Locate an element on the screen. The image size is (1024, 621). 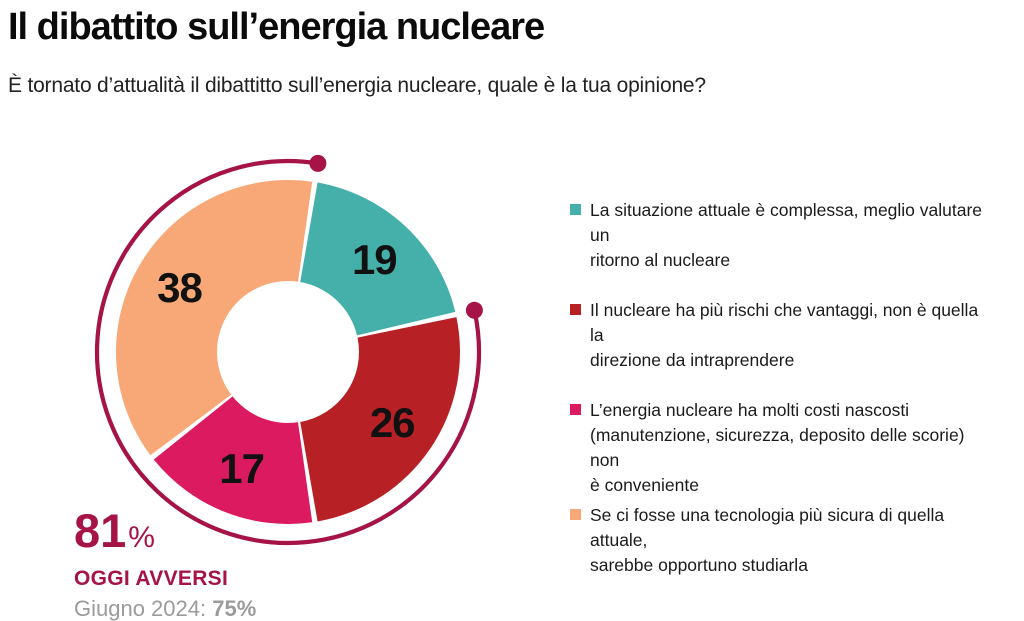
segment-value-label: 26 is located at coordinates (392, 422).